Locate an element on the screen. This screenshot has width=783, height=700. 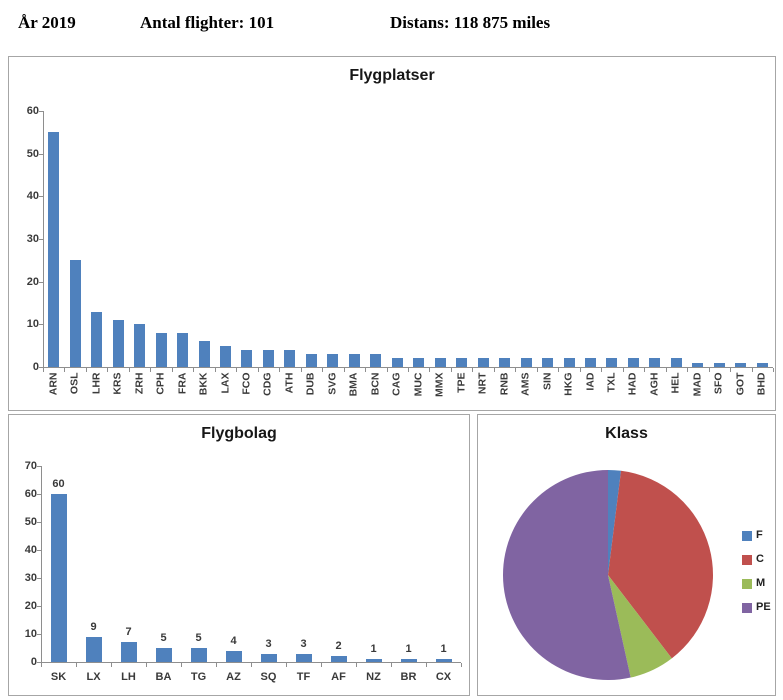
bar-FCO is located at coordinates (247, 358).